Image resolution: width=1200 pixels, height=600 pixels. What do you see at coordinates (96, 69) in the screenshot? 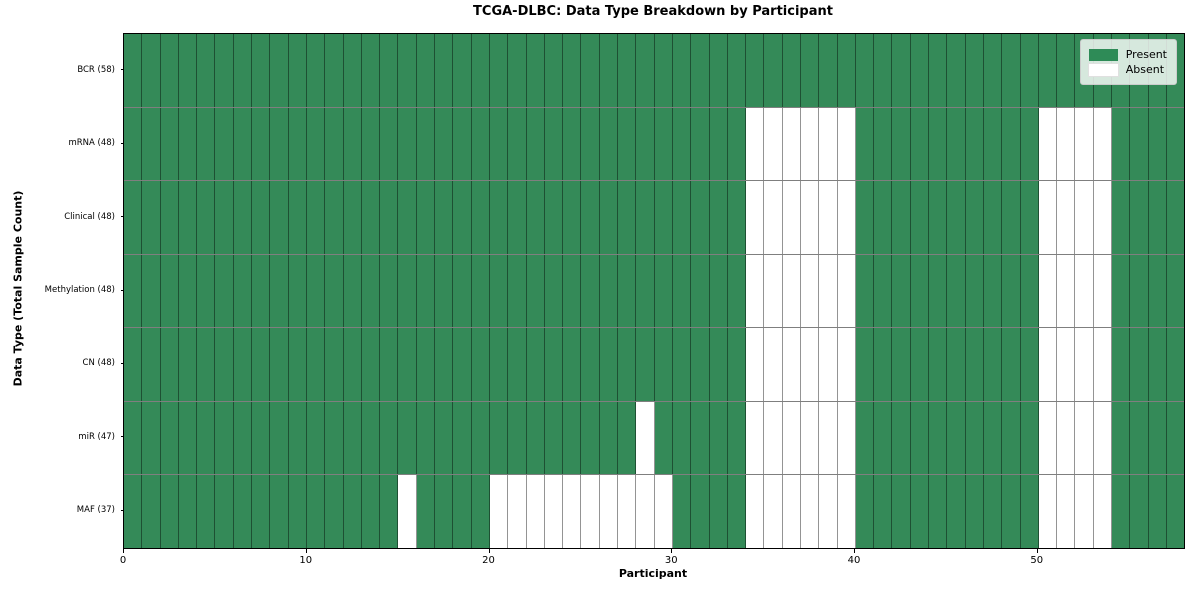
I see `y-tick-label: BCR (58)` at bounding box center [96, 69].